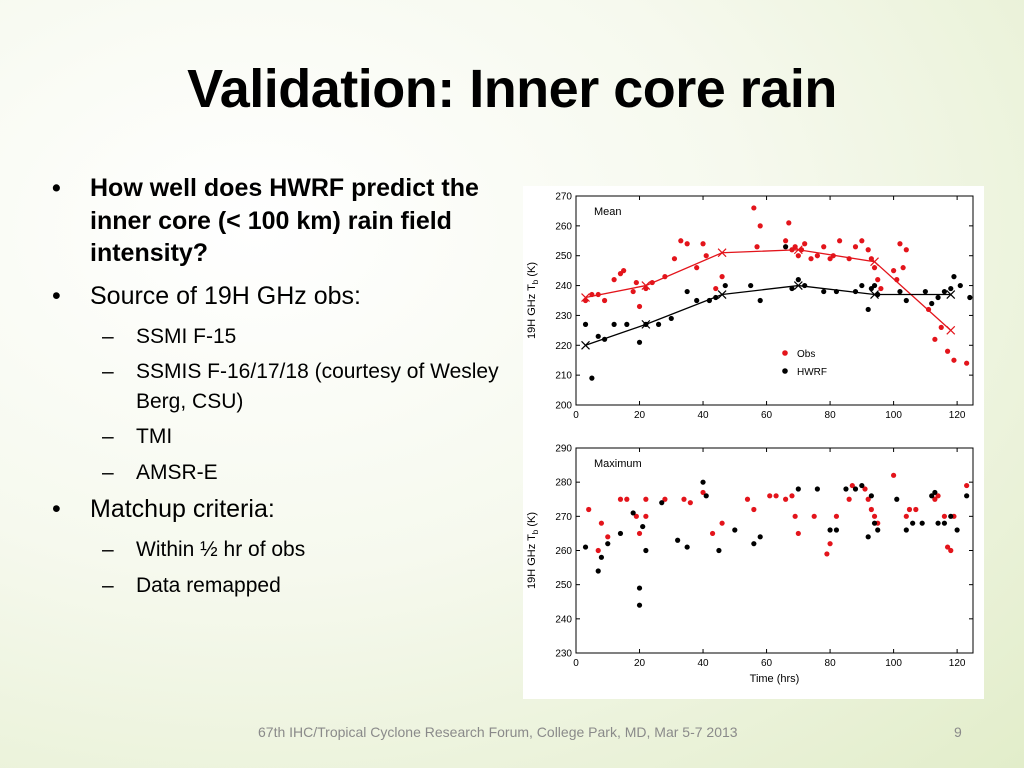 This screenshot has width=1024, height=768. Describe the element at coordinates (806, 354) in the screenshot. I see `legend-label-obs: Obs` at that location.